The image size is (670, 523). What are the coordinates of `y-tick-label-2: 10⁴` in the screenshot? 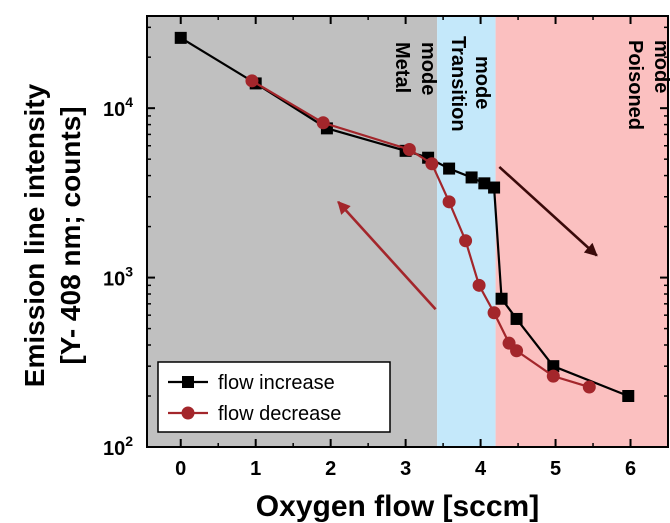 It's located at (118, 107).